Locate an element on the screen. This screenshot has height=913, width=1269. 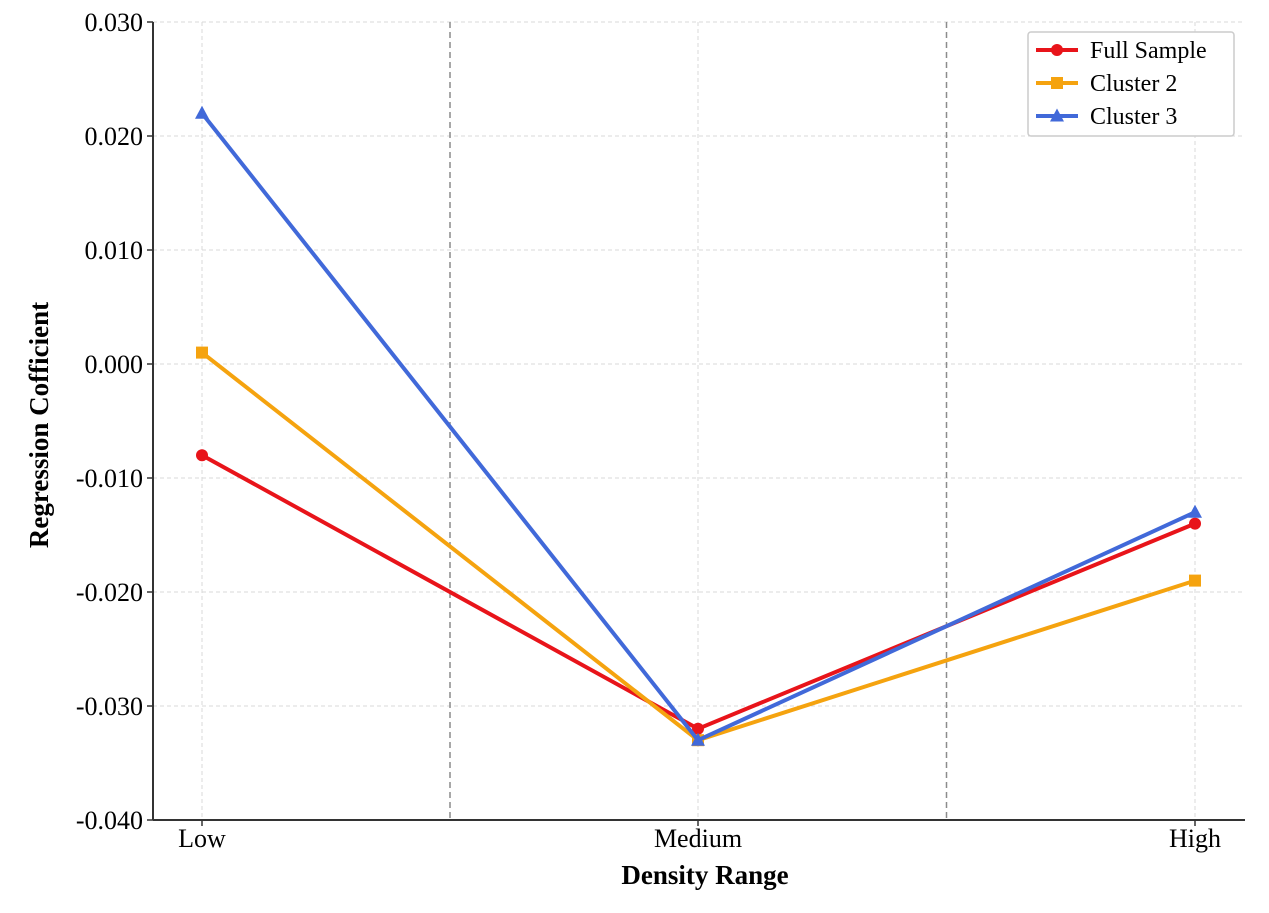
legend-item: Cluster 3 is located at coordinates (1106, 117).